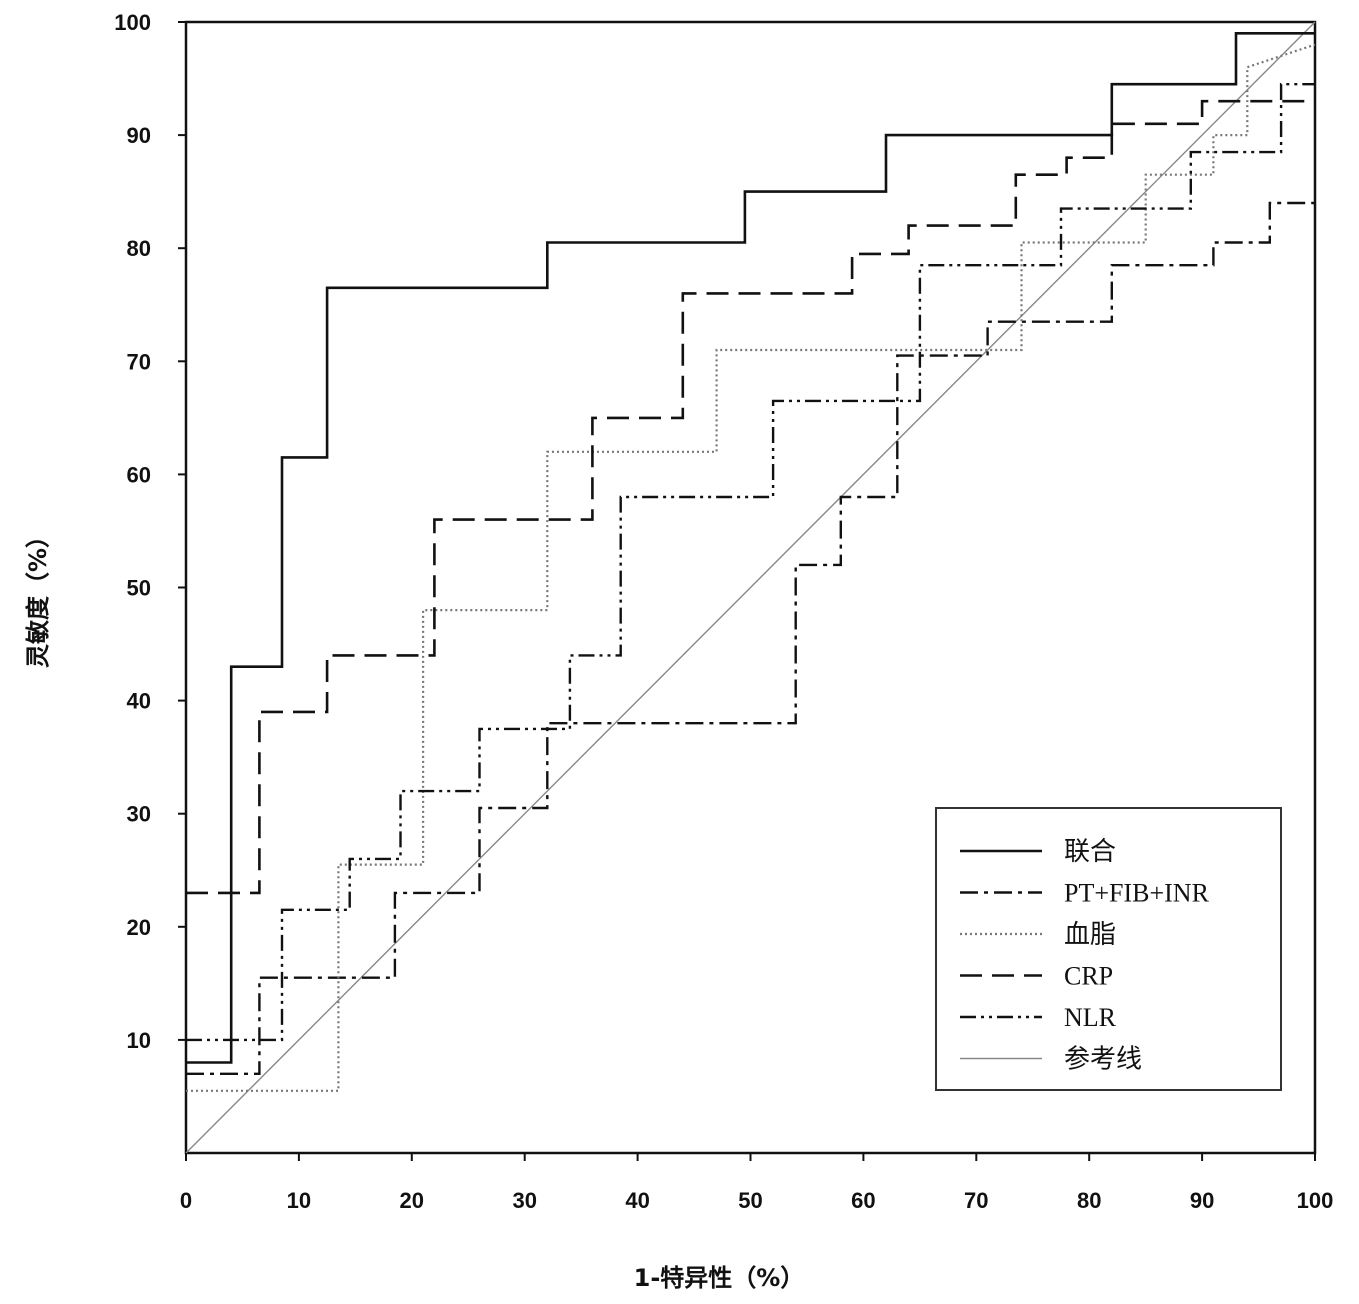  What do you see at coordinates (756, 1183) in the screenshot?
I see `x-axis-ticks: 0 10 20 30 40 50 60 70 80 90 100` at bounding box center [756, 1183].